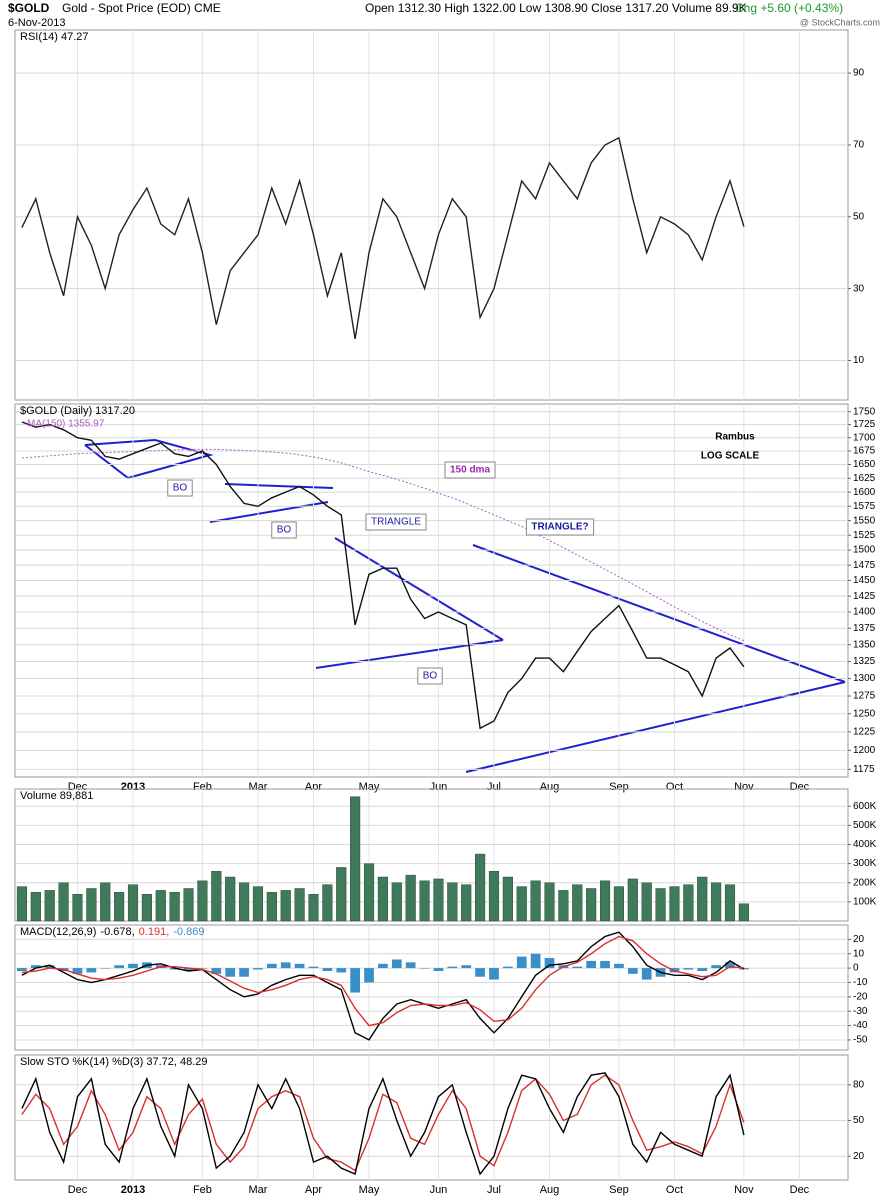 The width and height of the screenshot is (895, 1200). I want to click on y-tick-label: 0, so click(856, 968).